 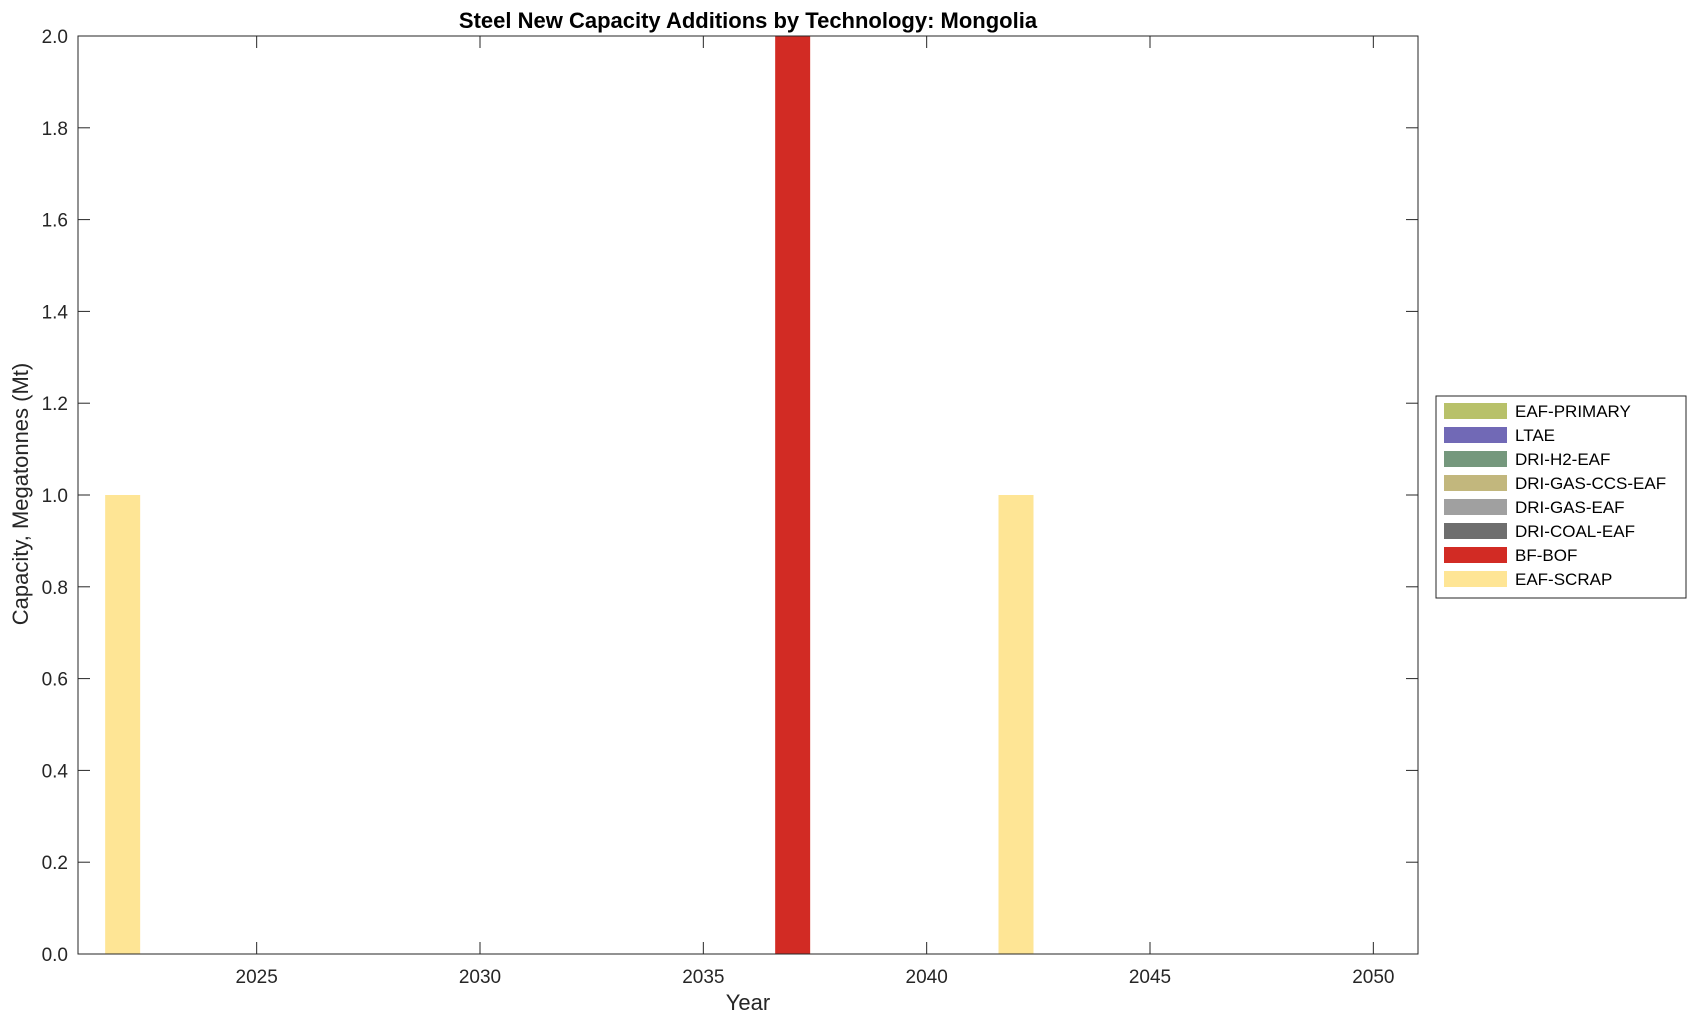 I want to click on legend-label-ltae: LTAE, so click(x=1535, y=435).